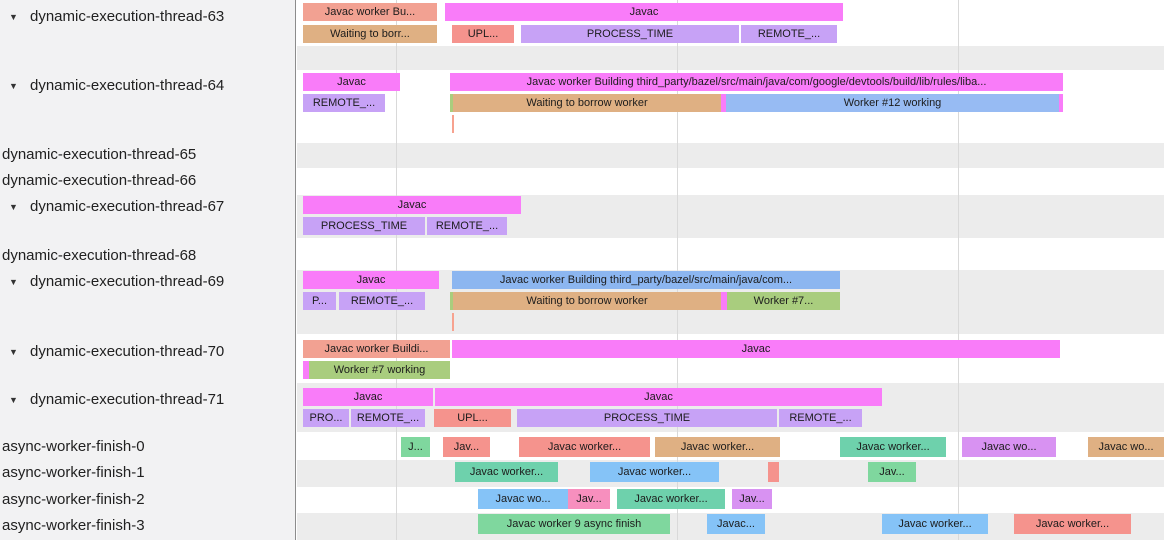 The height and width of the screenshot is (540, 1164). What do you see at coordinates (148, 282) in the screenshot?
I see `track-header-dynamic-execution-thread-69: ▼ dynamic-execution-thread-69` at bounding box center [148, 282].